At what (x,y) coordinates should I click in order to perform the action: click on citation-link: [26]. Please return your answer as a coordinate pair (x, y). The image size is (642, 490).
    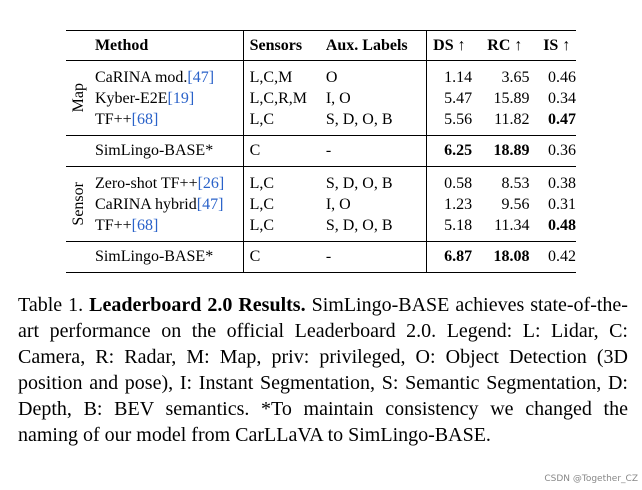
    Looking at the image, I should click on (211, 183).